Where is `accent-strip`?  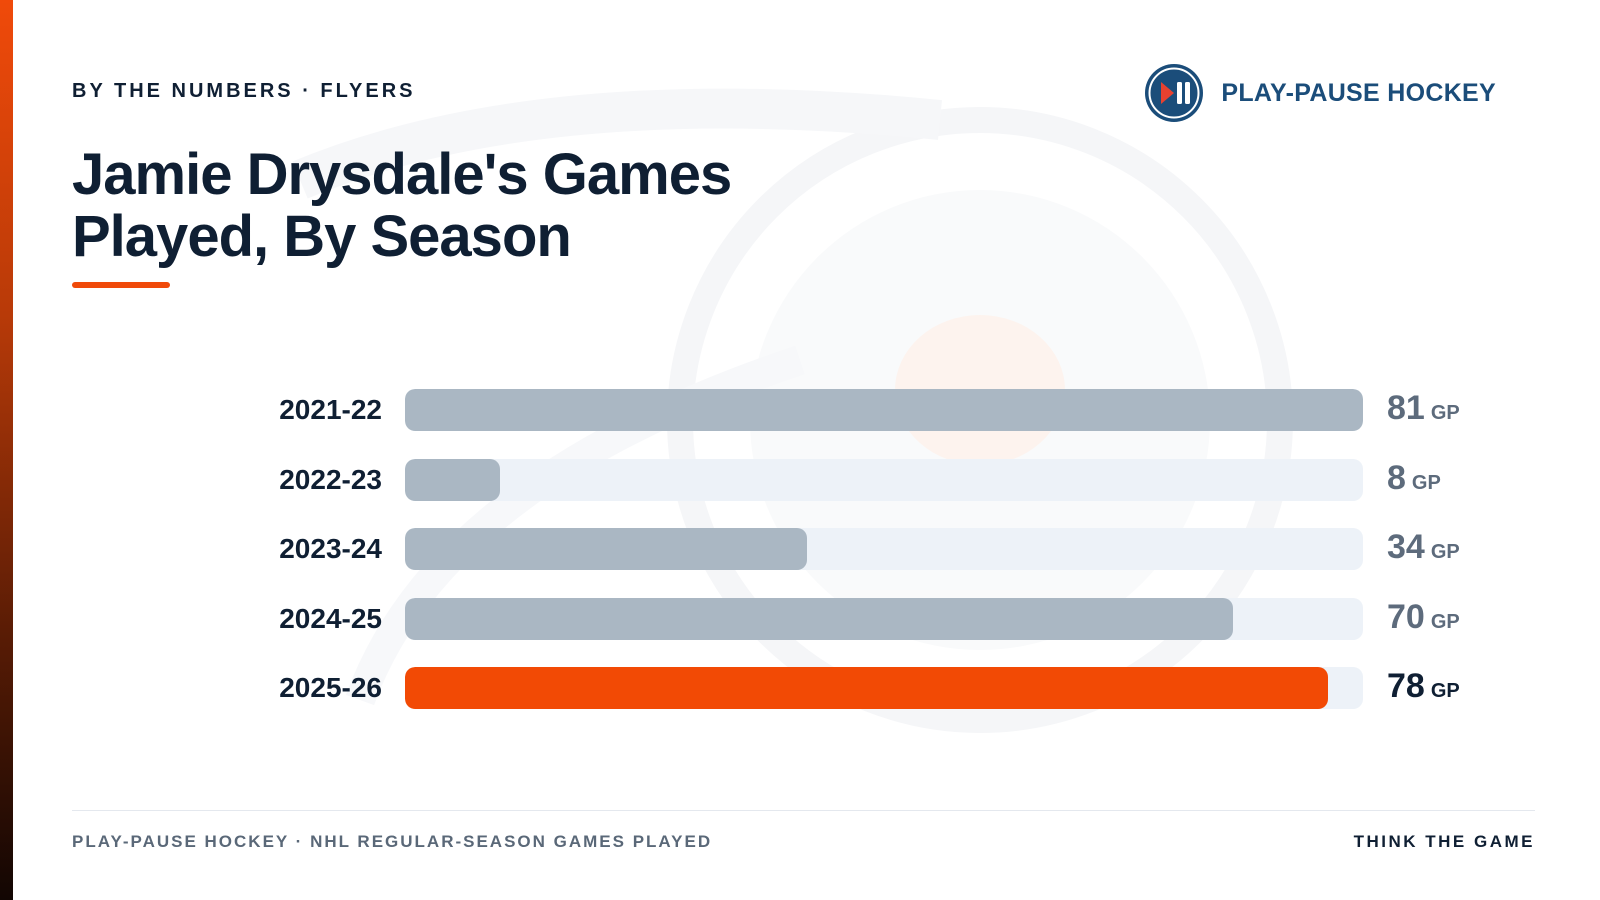
accent-strip is located at coordinates (6, 450).